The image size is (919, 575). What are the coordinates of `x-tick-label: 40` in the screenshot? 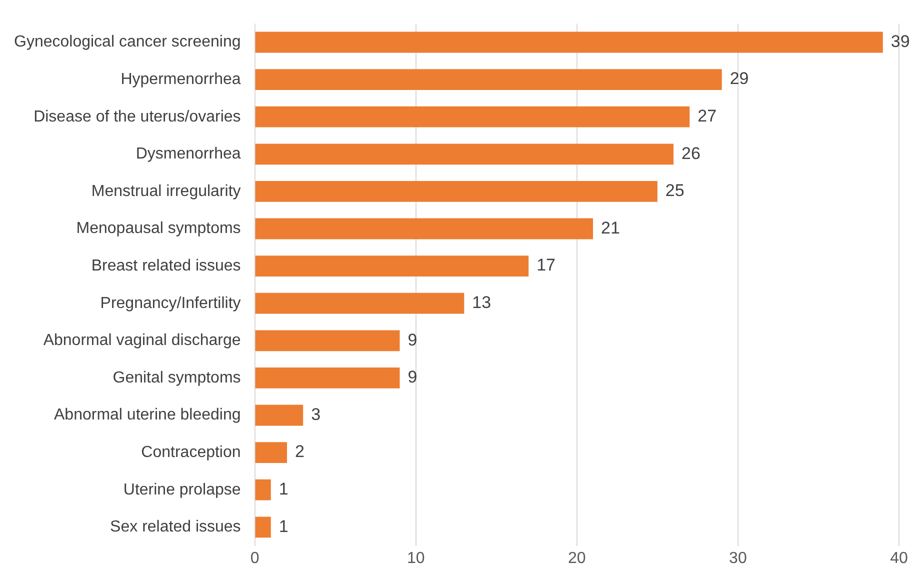 It's located at (899, 558).